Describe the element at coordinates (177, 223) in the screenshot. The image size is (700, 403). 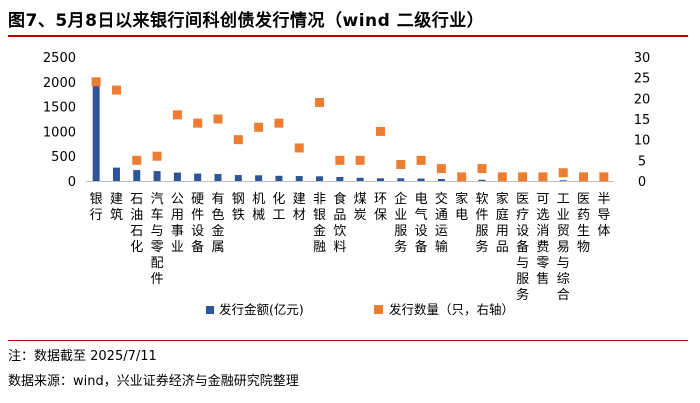
I see `category-label: 公用事业` at that location.